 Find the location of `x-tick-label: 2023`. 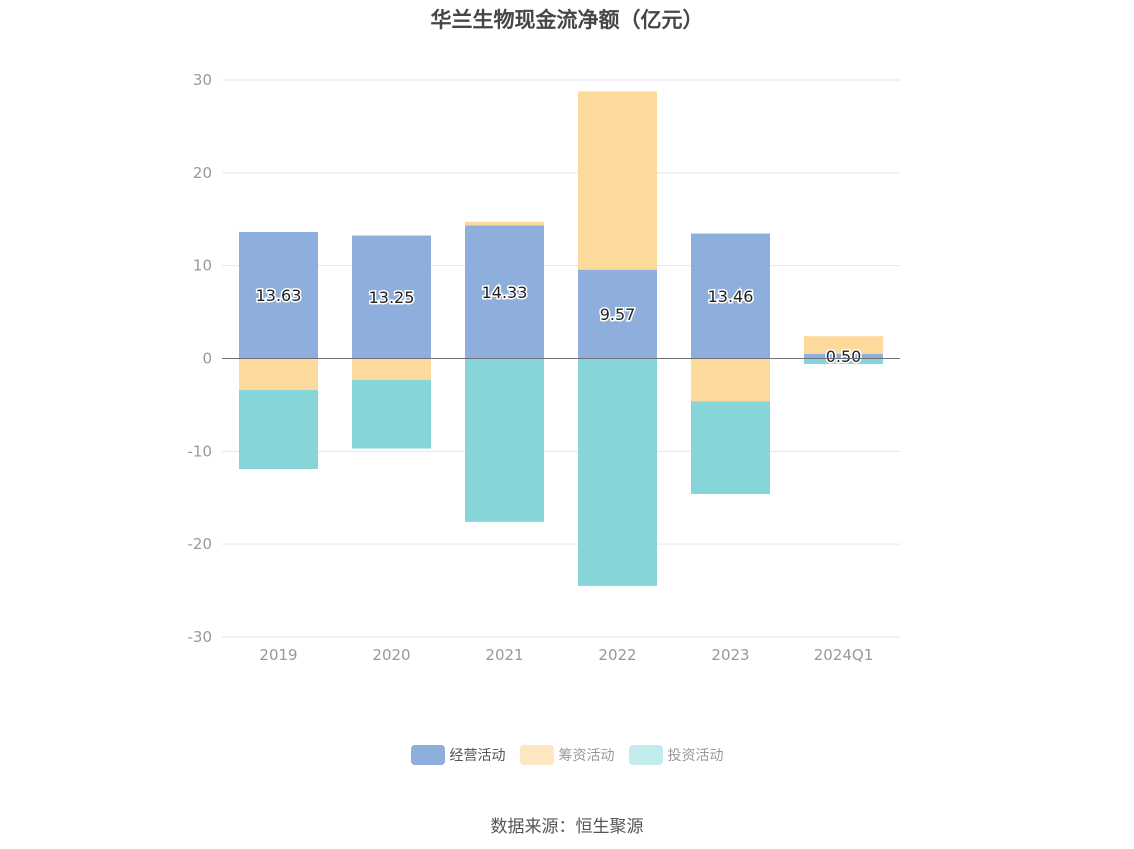

x-tick-label: 2023 is located at coordinates (730, 655).